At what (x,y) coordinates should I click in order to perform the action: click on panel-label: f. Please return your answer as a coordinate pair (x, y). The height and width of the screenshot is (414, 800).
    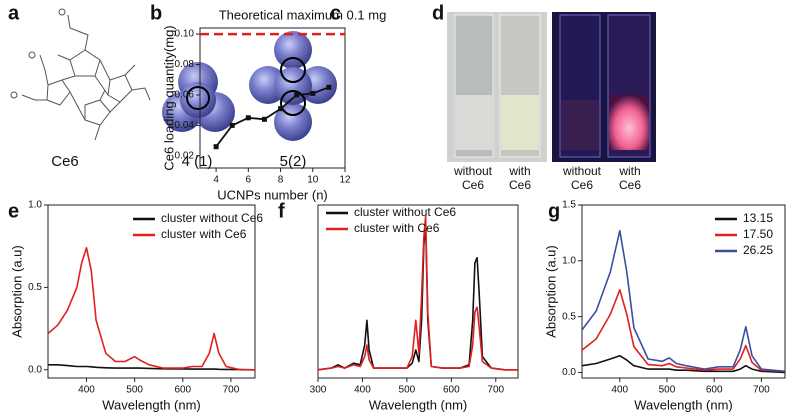
    Looking at the image, I should click on (281, 211).